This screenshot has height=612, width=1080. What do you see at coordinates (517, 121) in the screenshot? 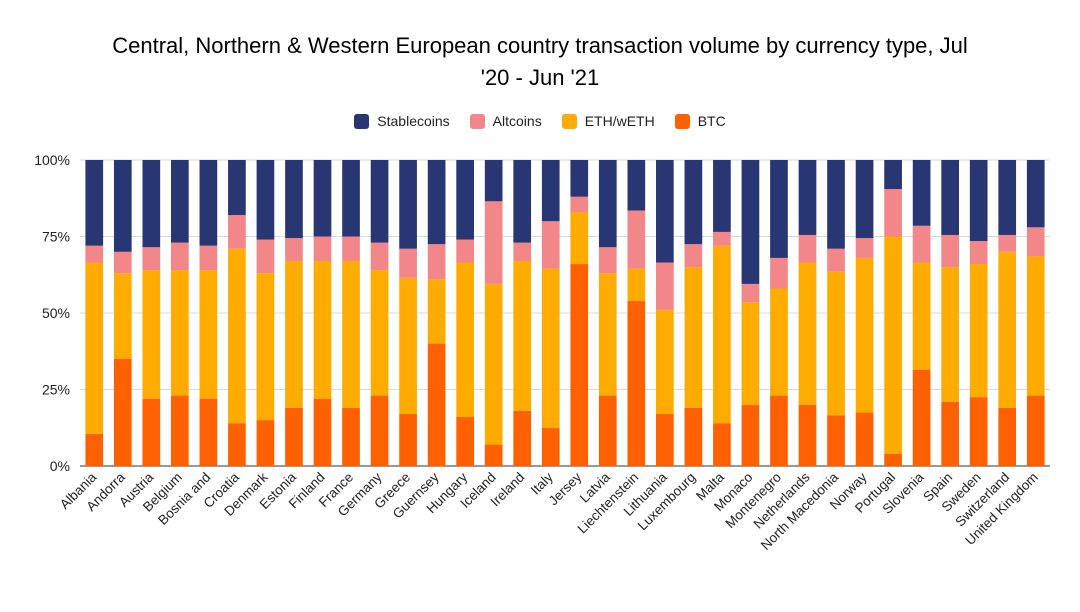
I see `legend-label-altcoins: Altcoins` at bounding box center [517, 121].